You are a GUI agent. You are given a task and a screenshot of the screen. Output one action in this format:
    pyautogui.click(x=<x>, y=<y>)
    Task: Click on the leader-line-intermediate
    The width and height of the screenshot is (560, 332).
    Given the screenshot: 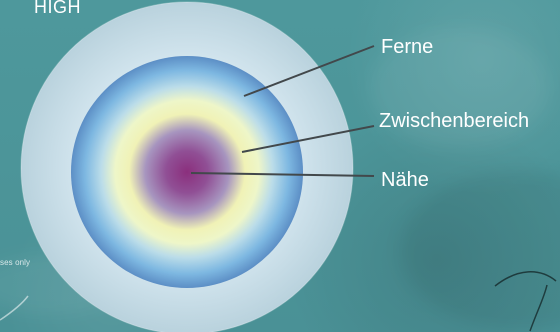 What is the action you would take?
    pyautogui.click(x=308, y=139)
    